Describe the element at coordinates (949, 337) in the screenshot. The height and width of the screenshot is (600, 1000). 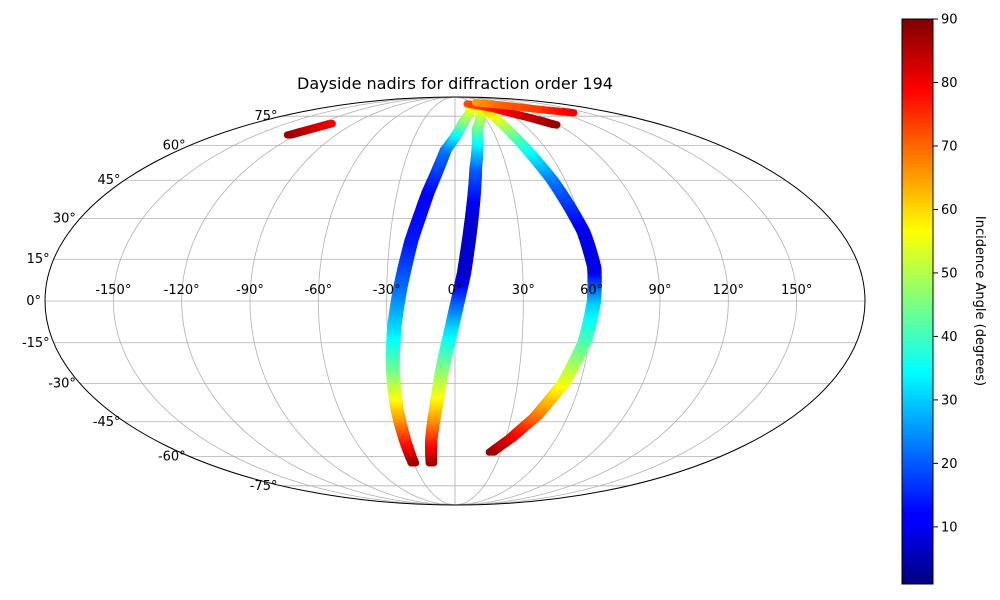
I see `colorbar-tick-label: 40` at that location.